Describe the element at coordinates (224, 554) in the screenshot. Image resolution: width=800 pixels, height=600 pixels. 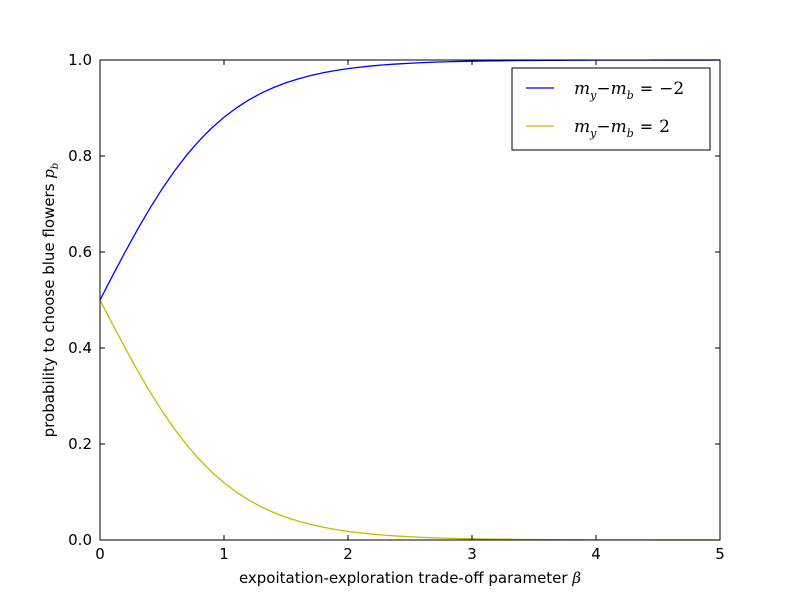
I see `x-tick-label: 1` at that location.